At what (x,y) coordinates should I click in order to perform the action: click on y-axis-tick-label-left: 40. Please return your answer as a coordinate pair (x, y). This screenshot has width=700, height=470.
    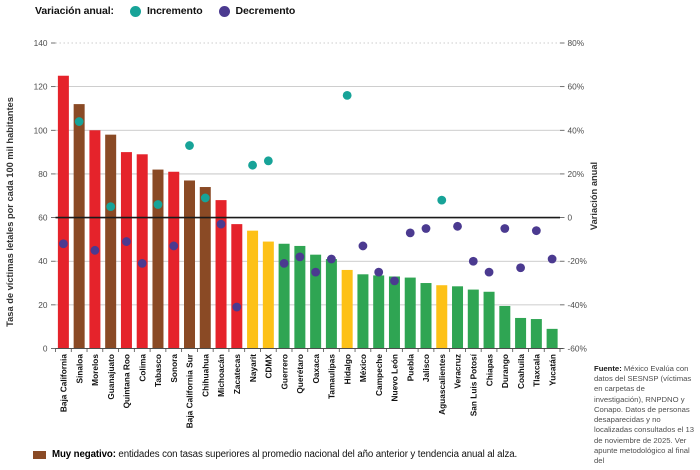
    Looking at the image, I should click on (43, 261).